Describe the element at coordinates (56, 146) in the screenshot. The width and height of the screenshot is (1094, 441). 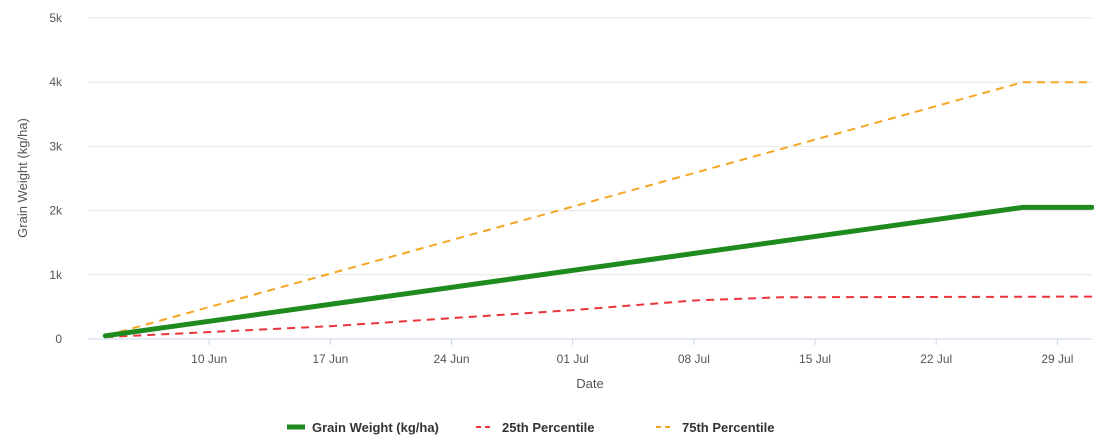
I see `y-tick-label: 3k` at that location.